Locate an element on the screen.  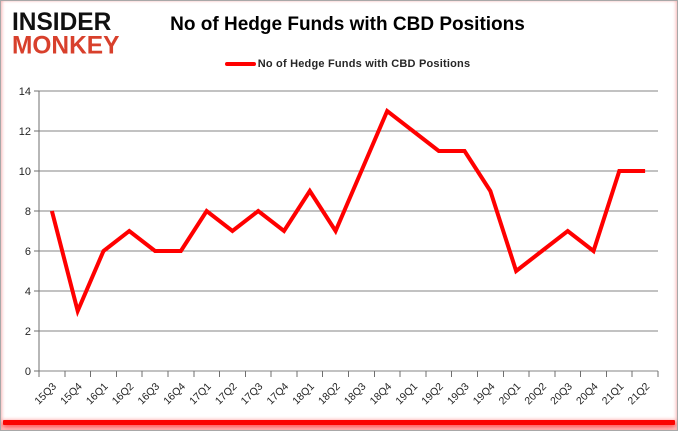
svg-text: 12 is located at coordinates (25, 132).